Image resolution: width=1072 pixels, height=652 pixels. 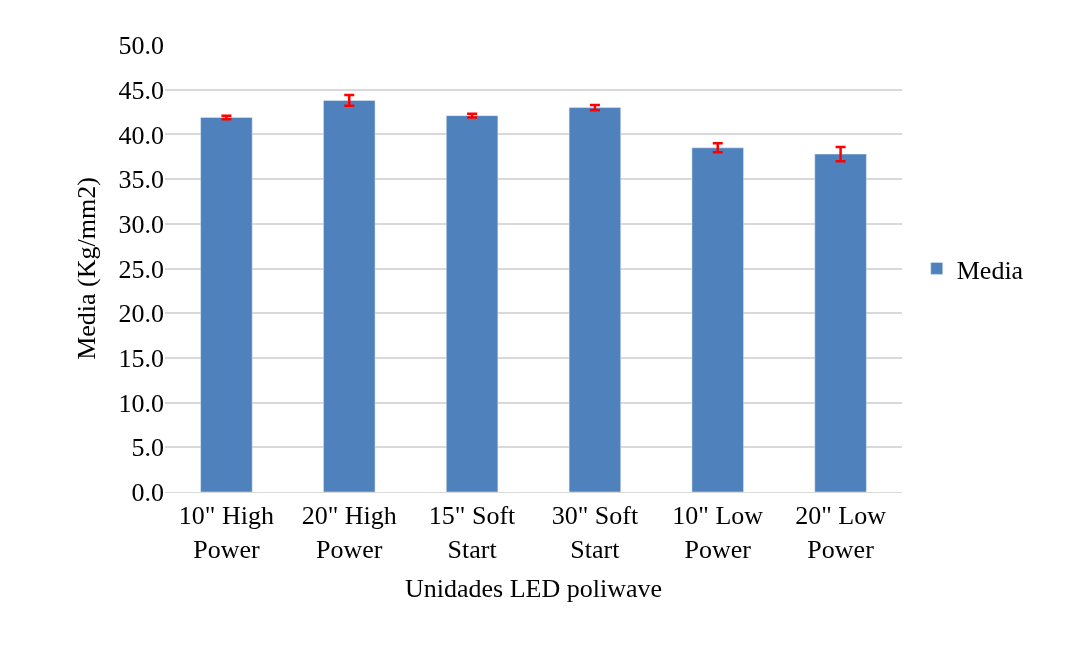 What do you see at coordinates (141, 403) in the screenshot?
I see `y-tick-label: 10.0` at bounding box center [141, 403].